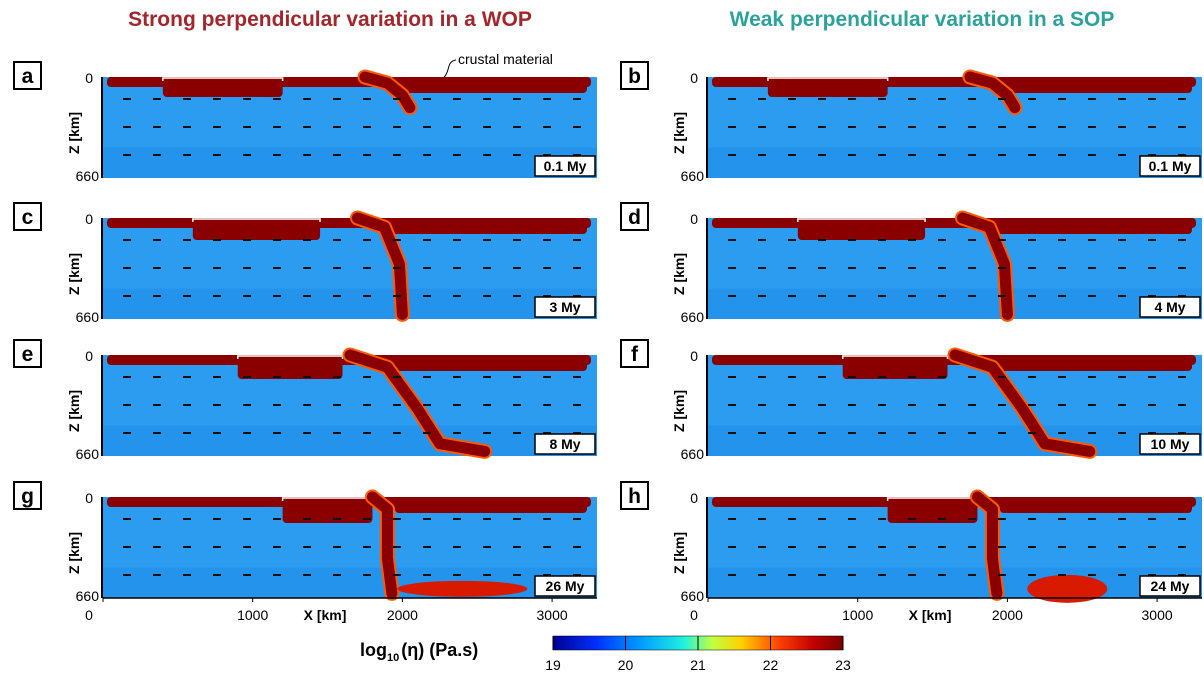 This screenshot has width=1204, height=677. Describe the element at coordinates (325, 615) in the screenshot. I see `x-axis-label: X [km]` at that location.